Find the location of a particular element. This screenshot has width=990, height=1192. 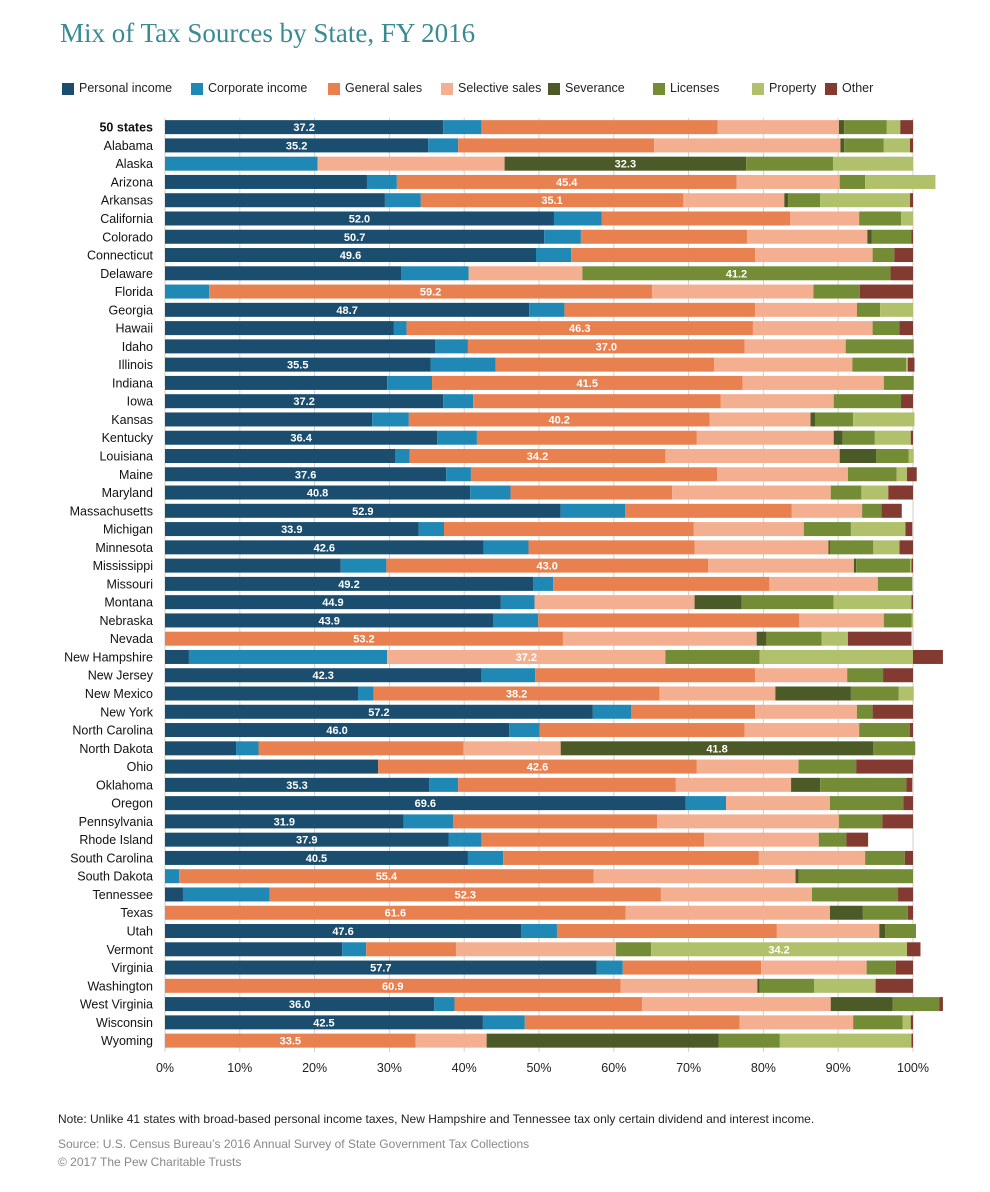

value-label: 57.2 is located at coordinates (378, 713).